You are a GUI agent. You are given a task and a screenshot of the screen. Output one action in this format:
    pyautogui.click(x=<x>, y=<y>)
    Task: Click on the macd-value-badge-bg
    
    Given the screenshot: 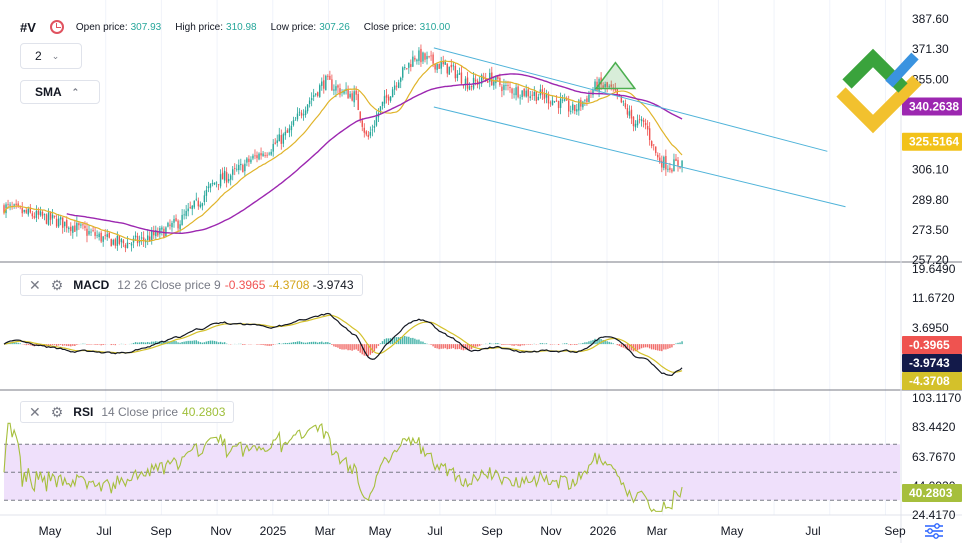 What is the action you would take?
    pyautogui.click(x=932, y=345)
    